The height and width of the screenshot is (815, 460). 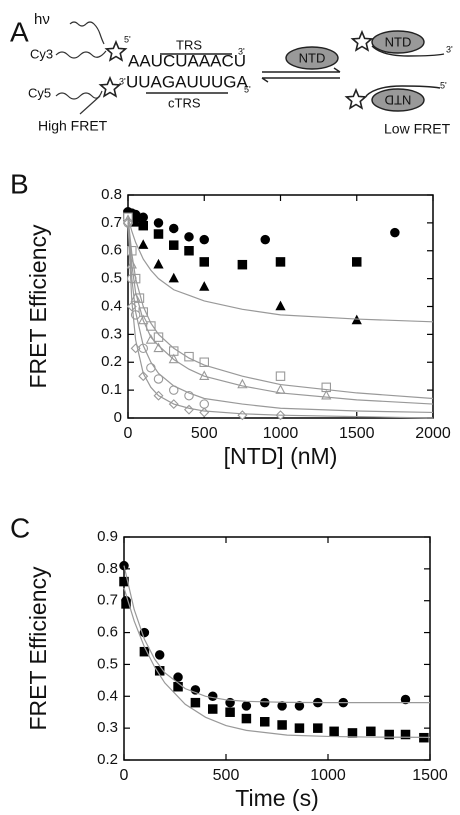 What do you see at coordinates (430, 775) in the screenshot?
I see `x-tick-label: 1500` at bounding box center [430, 775].